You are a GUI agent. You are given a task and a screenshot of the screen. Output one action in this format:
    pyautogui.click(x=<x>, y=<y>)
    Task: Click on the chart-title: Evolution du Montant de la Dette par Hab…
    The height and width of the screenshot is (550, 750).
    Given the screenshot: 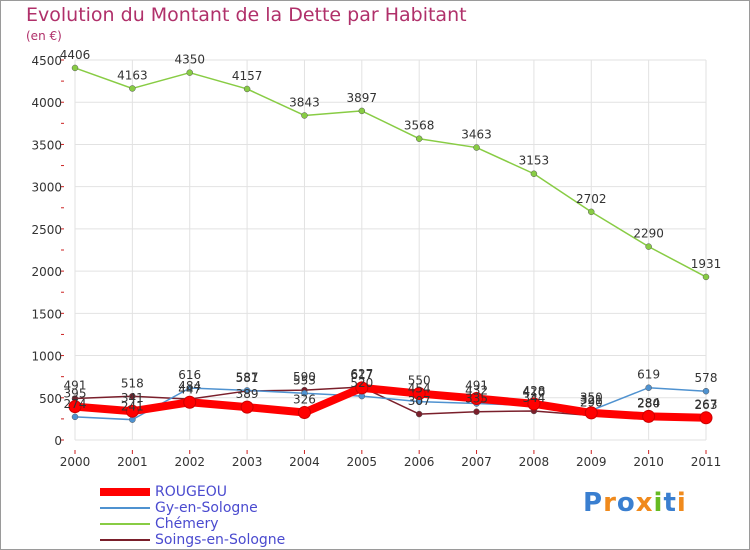 What is the action you would take?
    pyautogui.click(x=246, y=15)
    